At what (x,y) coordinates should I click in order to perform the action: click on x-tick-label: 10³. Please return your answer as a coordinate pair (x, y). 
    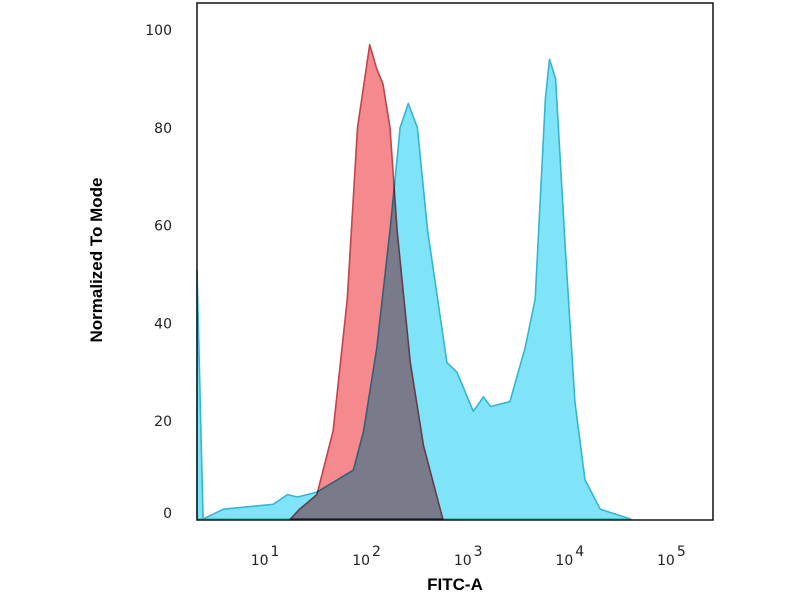
    Looking at the image, I should click on (468, 556).